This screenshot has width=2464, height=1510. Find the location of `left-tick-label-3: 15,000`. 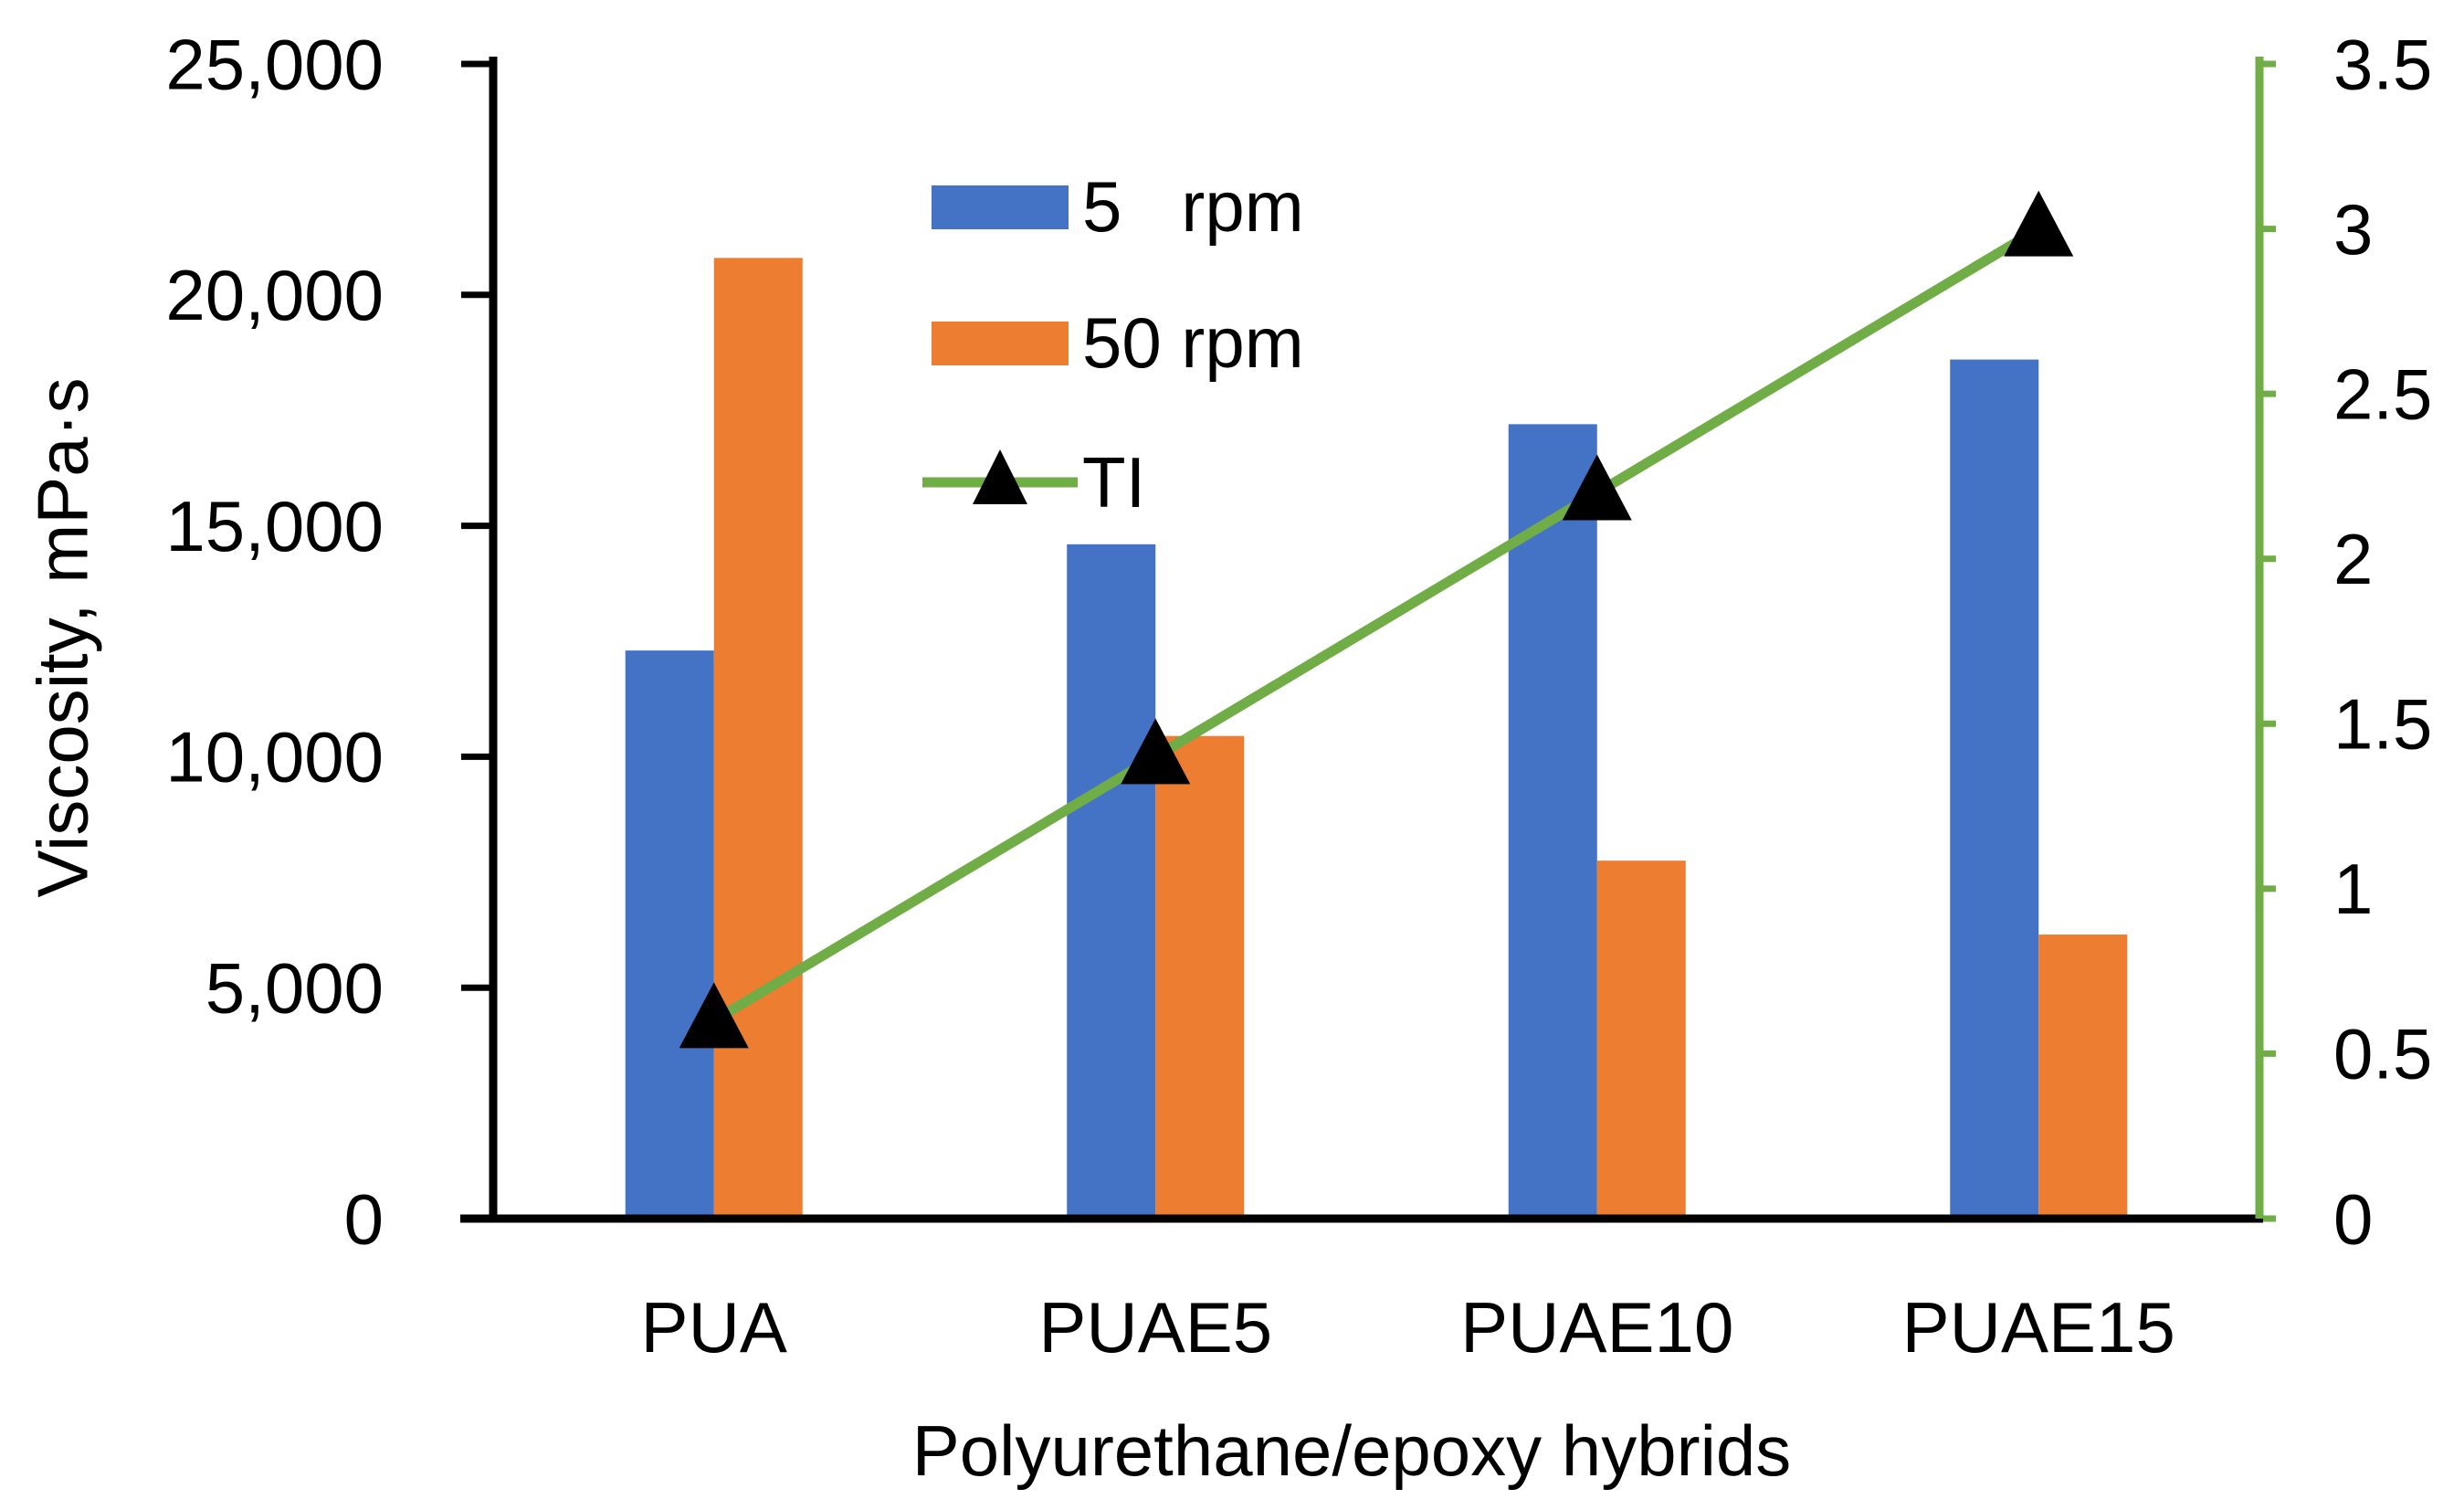

left-tick-label-3: 15,000 is located at coordinates (274, 526).